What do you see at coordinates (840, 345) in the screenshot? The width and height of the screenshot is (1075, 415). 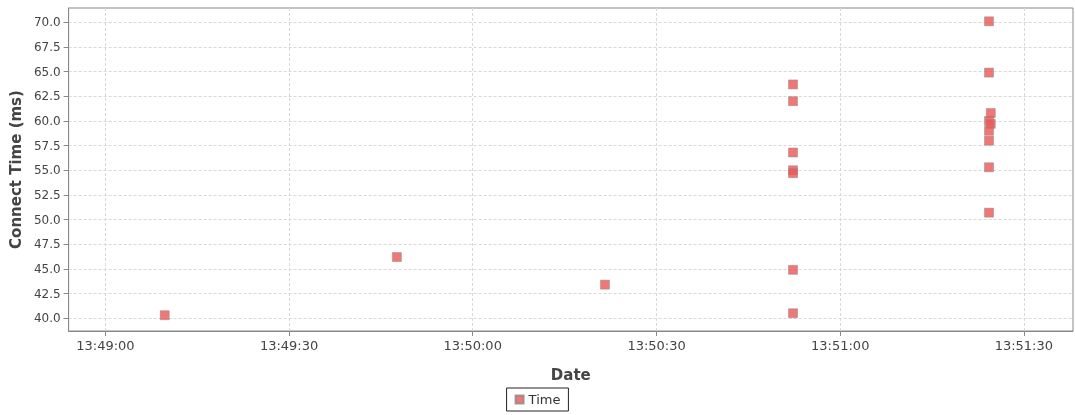 I see `x-tick-label: 13:51:00` at bounding box center [840, 345].